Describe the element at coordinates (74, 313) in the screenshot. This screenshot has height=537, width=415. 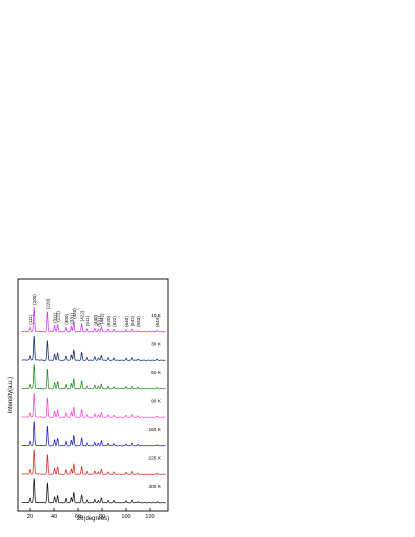
I see `peak-label: (420)` at that location.